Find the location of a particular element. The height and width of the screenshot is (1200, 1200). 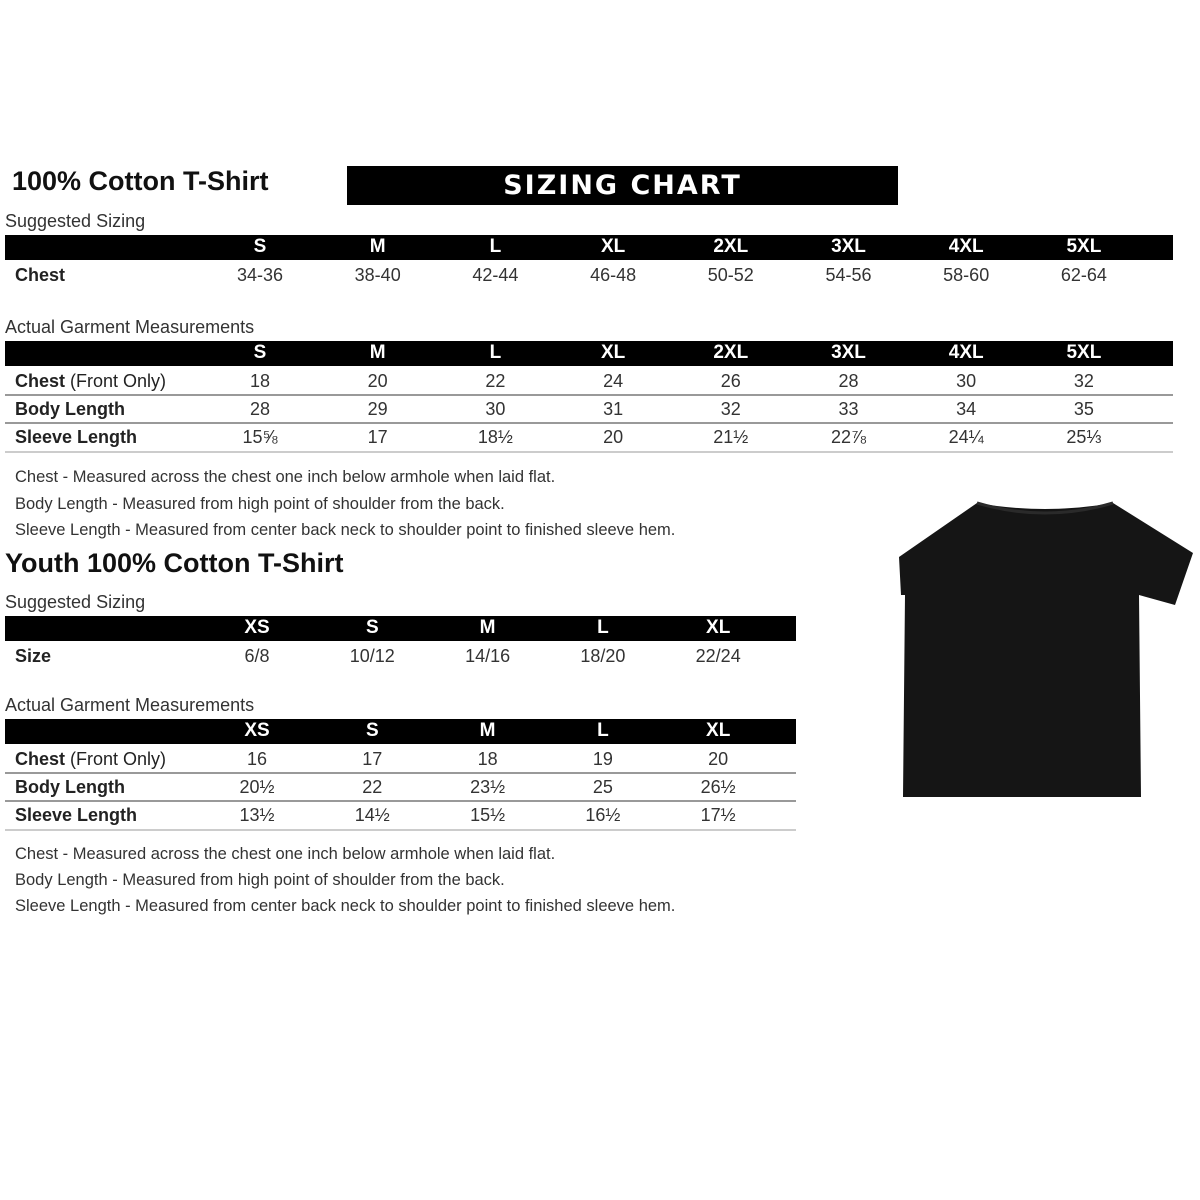

table-cell: 18½ is located at coordinates (495, 437).